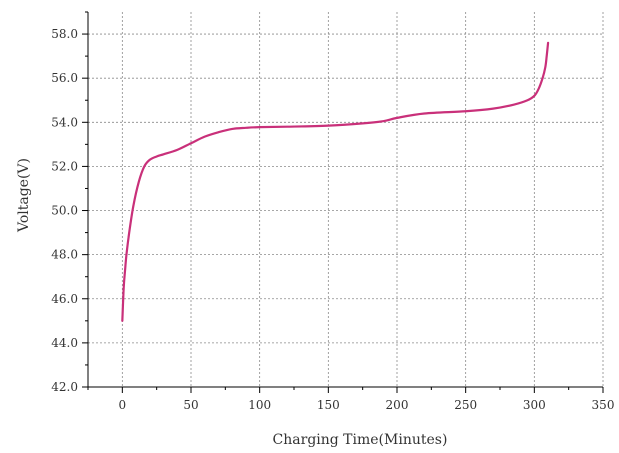 The image size is (619, 453). I want to click on x-axis-title: Charging Time(Minutes), so click(360, 440).